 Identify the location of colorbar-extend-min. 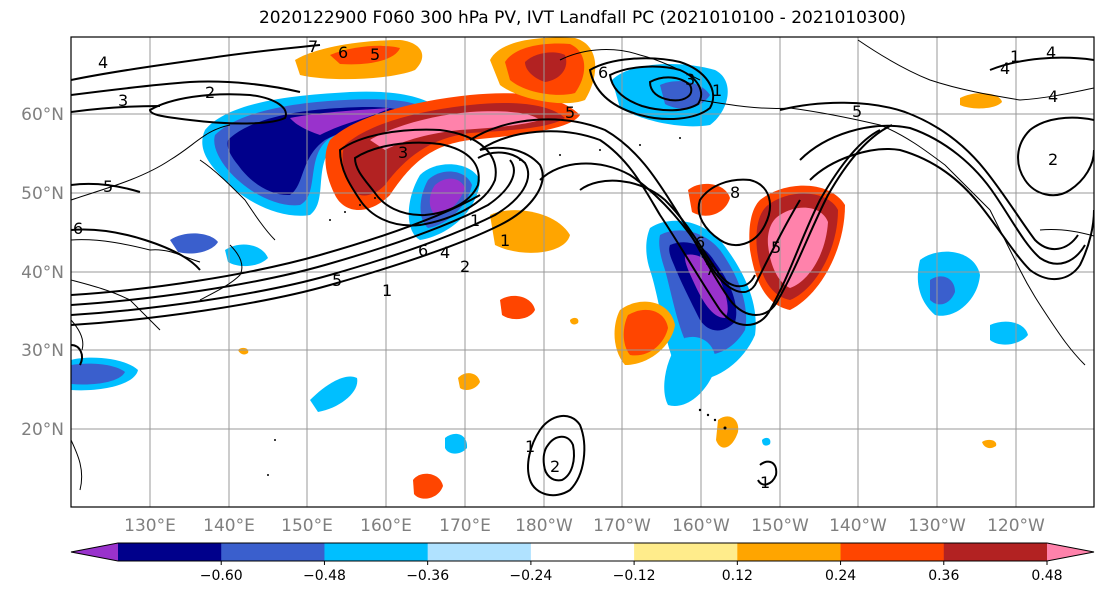
(94, 552).